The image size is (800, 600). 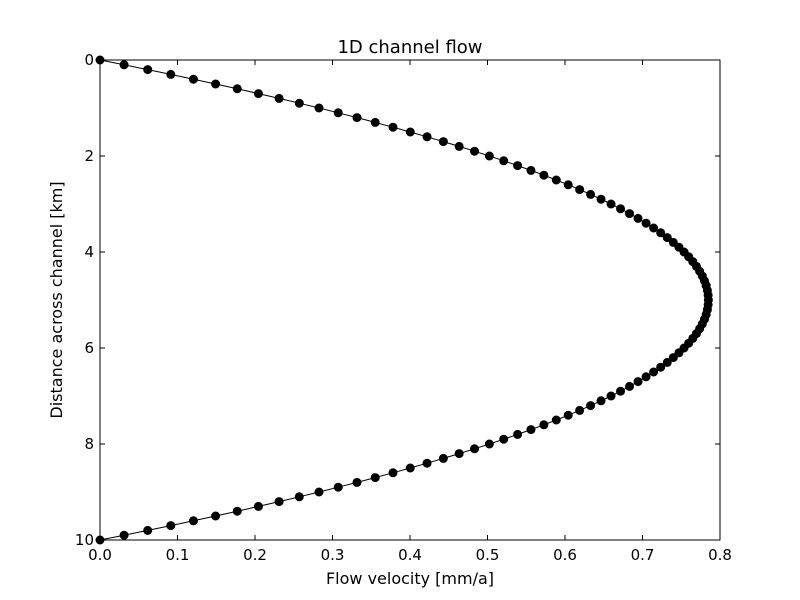 What do you see at coordinates (565, 555) in the screenshot?
I see `x-tick-label: 0.6` at bounding box center [565, 555].